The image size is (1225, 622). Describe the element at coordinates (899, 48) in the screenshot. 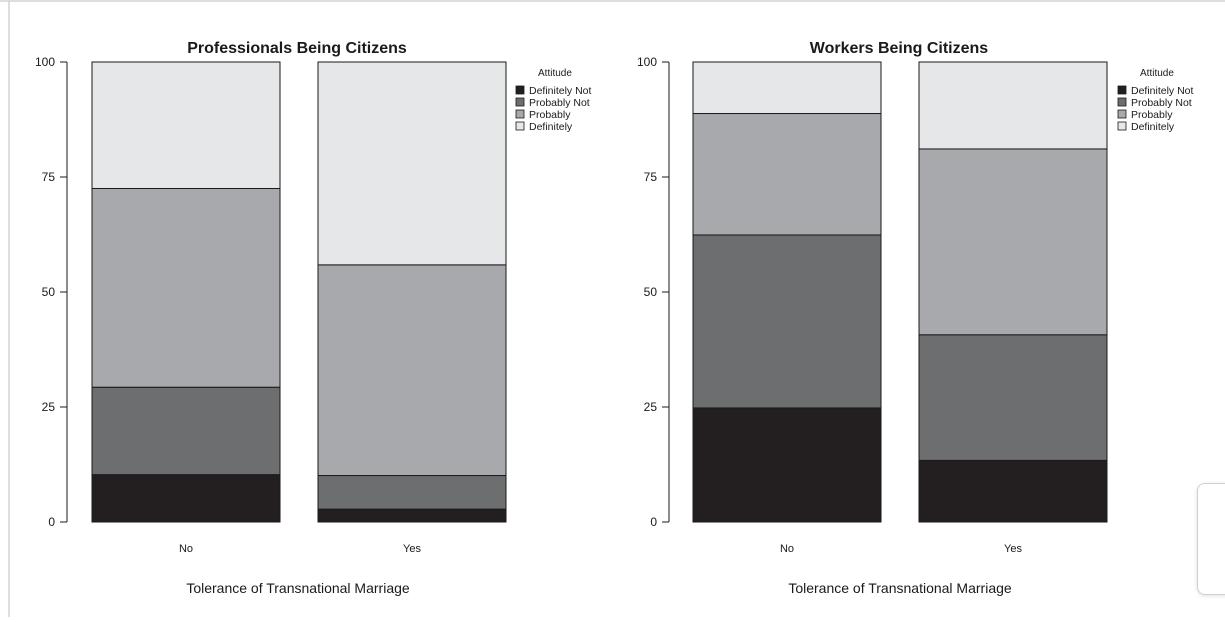

I see `chart-title: Workers Being Citizens` at that location.